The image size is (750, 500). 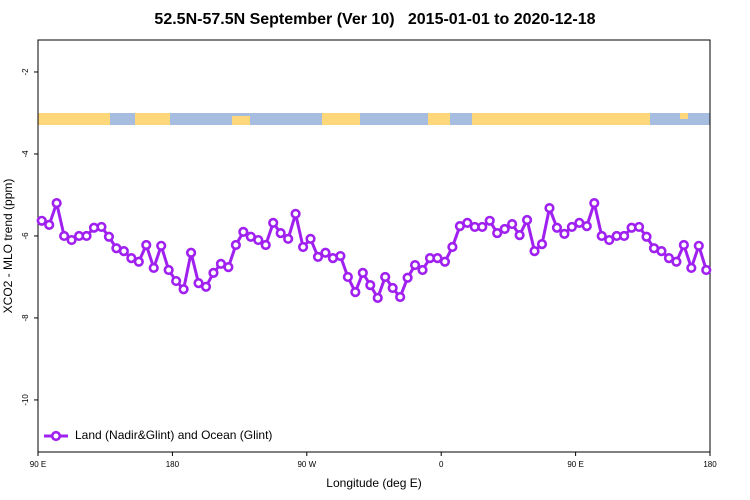 I want to click on legend-marker, so click(x=56, y=436).